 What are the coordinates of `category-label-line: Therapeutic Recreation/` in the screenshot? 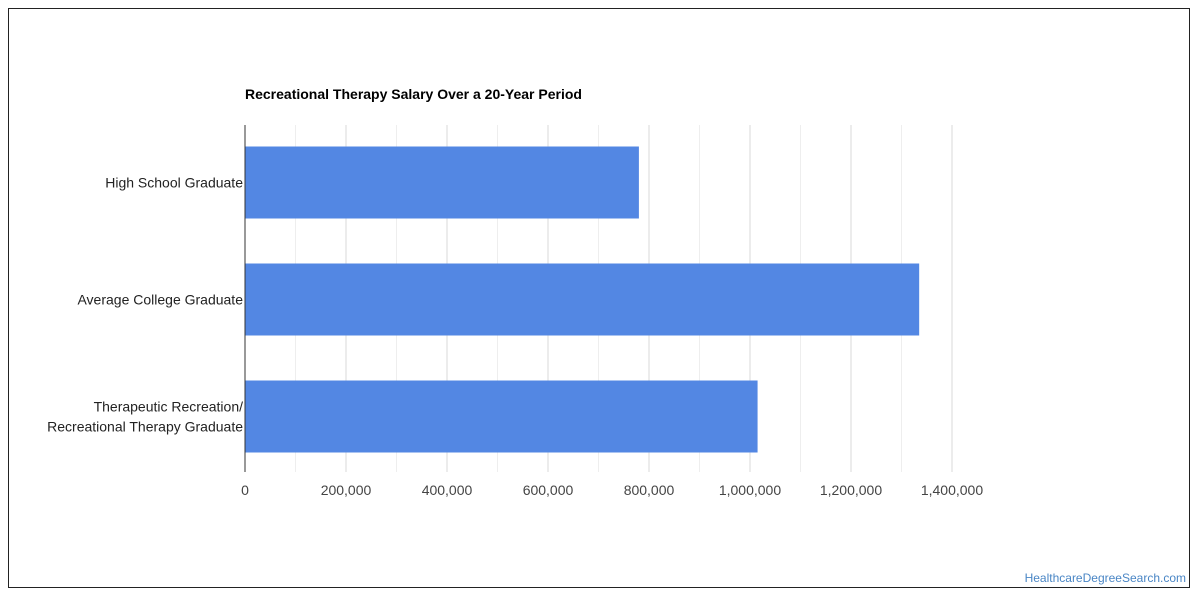 It's located at (169, 407).